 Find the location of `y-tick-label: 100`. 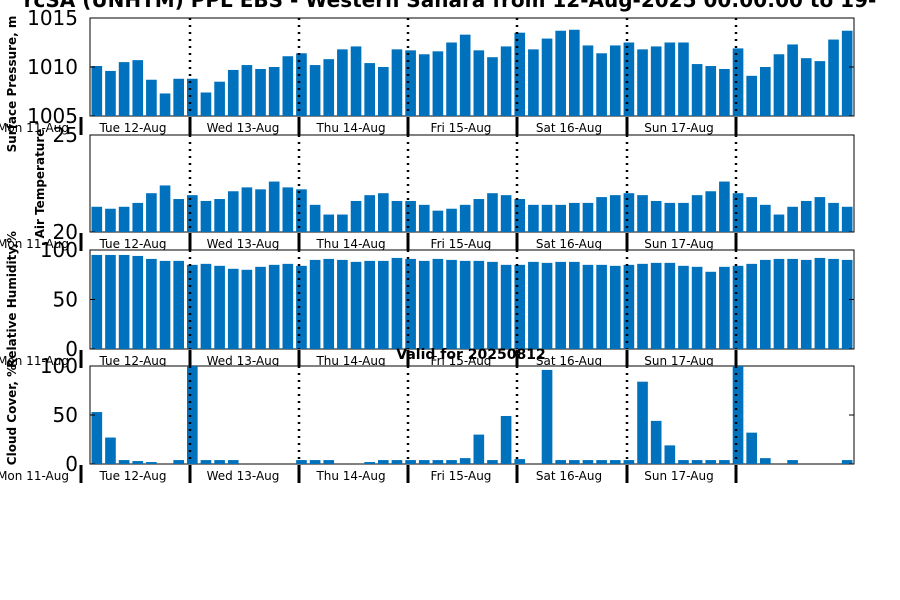

y-tick-label: 100 is located at coordinates (59, 250).